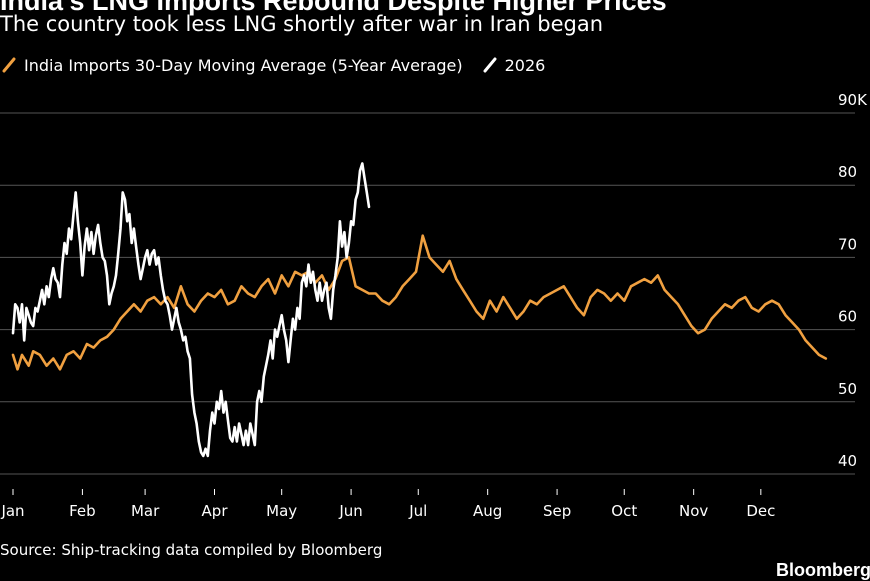 The height and width of the screenshot is (581, 870). What do you see at coordinates (215, 511) in the screenshot?
I see `x-tick-label-apr: Apr` at bounding box center [215, 511].